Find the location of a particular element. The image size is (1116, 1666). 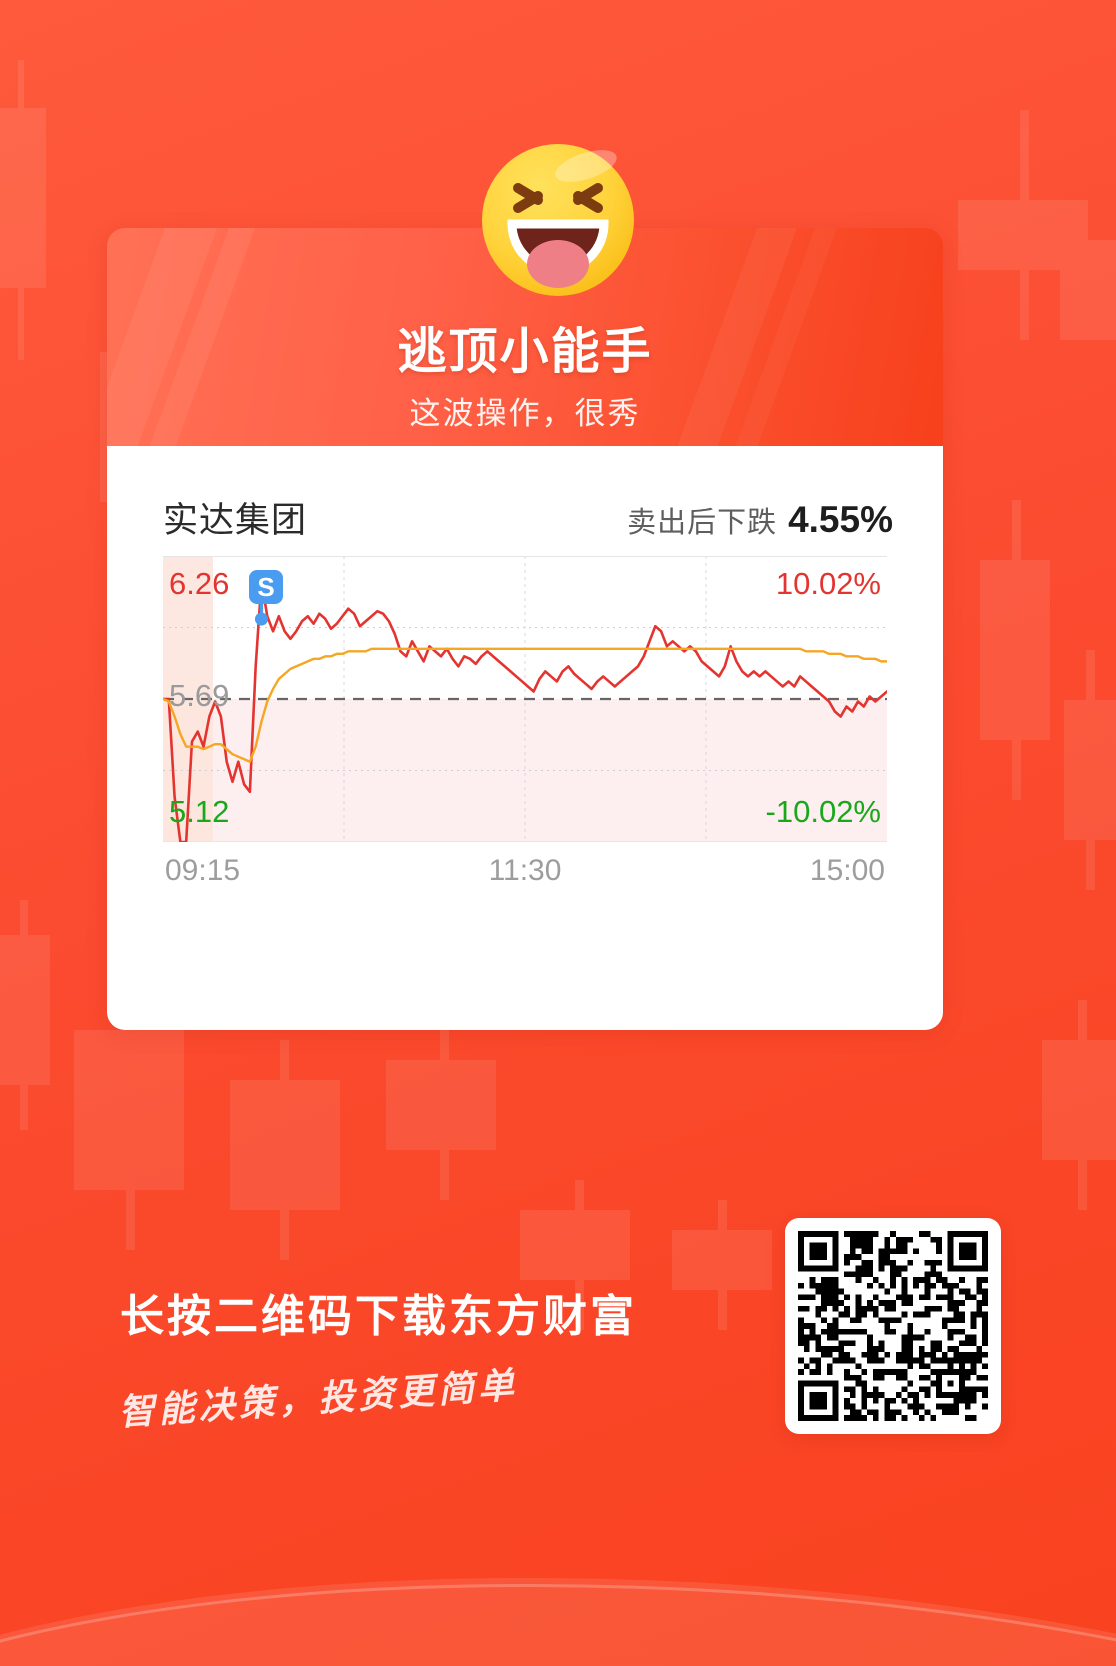

performance-group: 卖出后下跌 4.55% is located at coordinates (760, 520).